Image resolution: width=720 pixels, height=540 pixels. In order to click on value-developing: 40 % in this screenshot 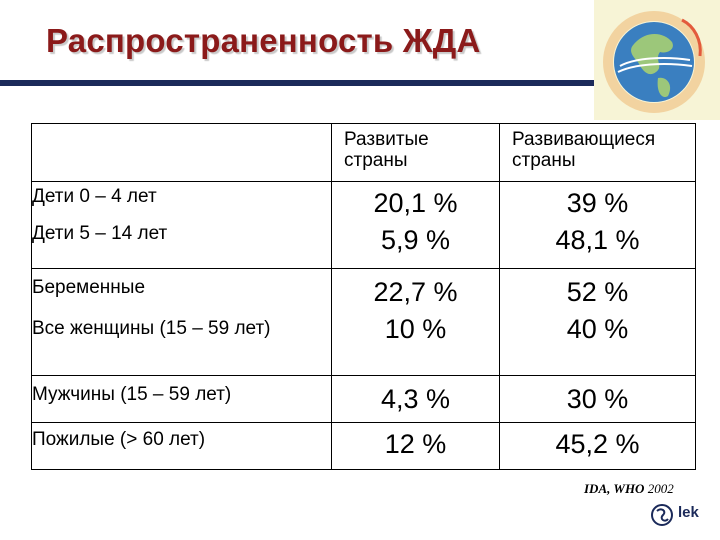, I will do `click(597, 329)`.